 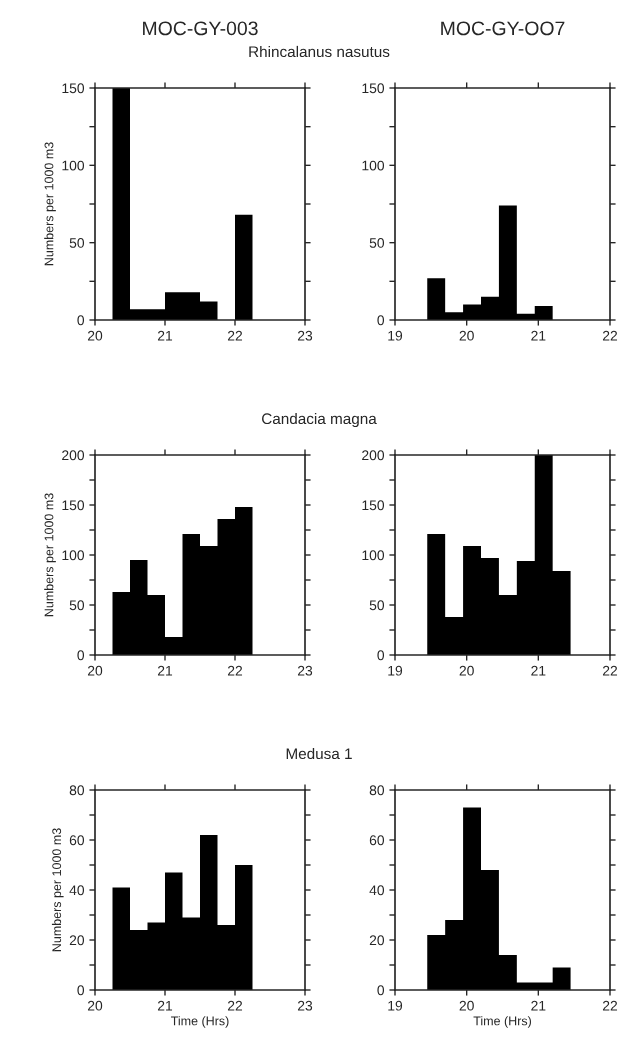 I want to click on chart-subtitle: Rhincalanus nasutus, so click(x=319, y=51).